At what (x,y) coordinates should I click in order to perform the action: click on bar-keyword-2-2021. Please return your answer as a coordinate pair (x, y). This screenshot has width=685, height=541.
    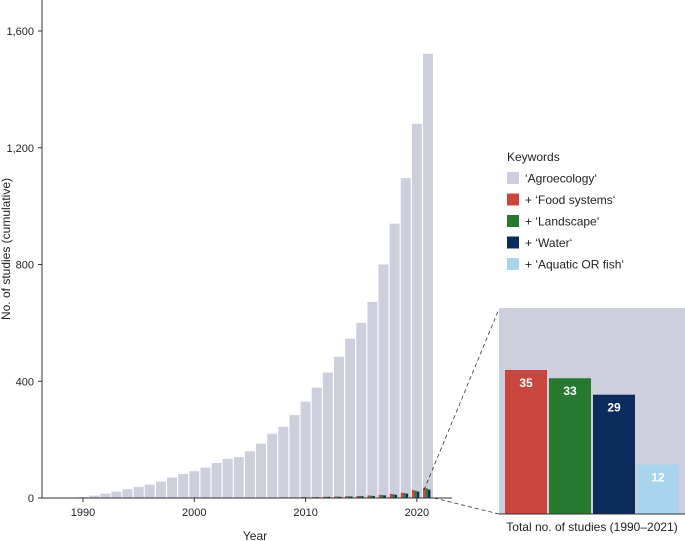
    Looking at the image, I should click on (426, 493).